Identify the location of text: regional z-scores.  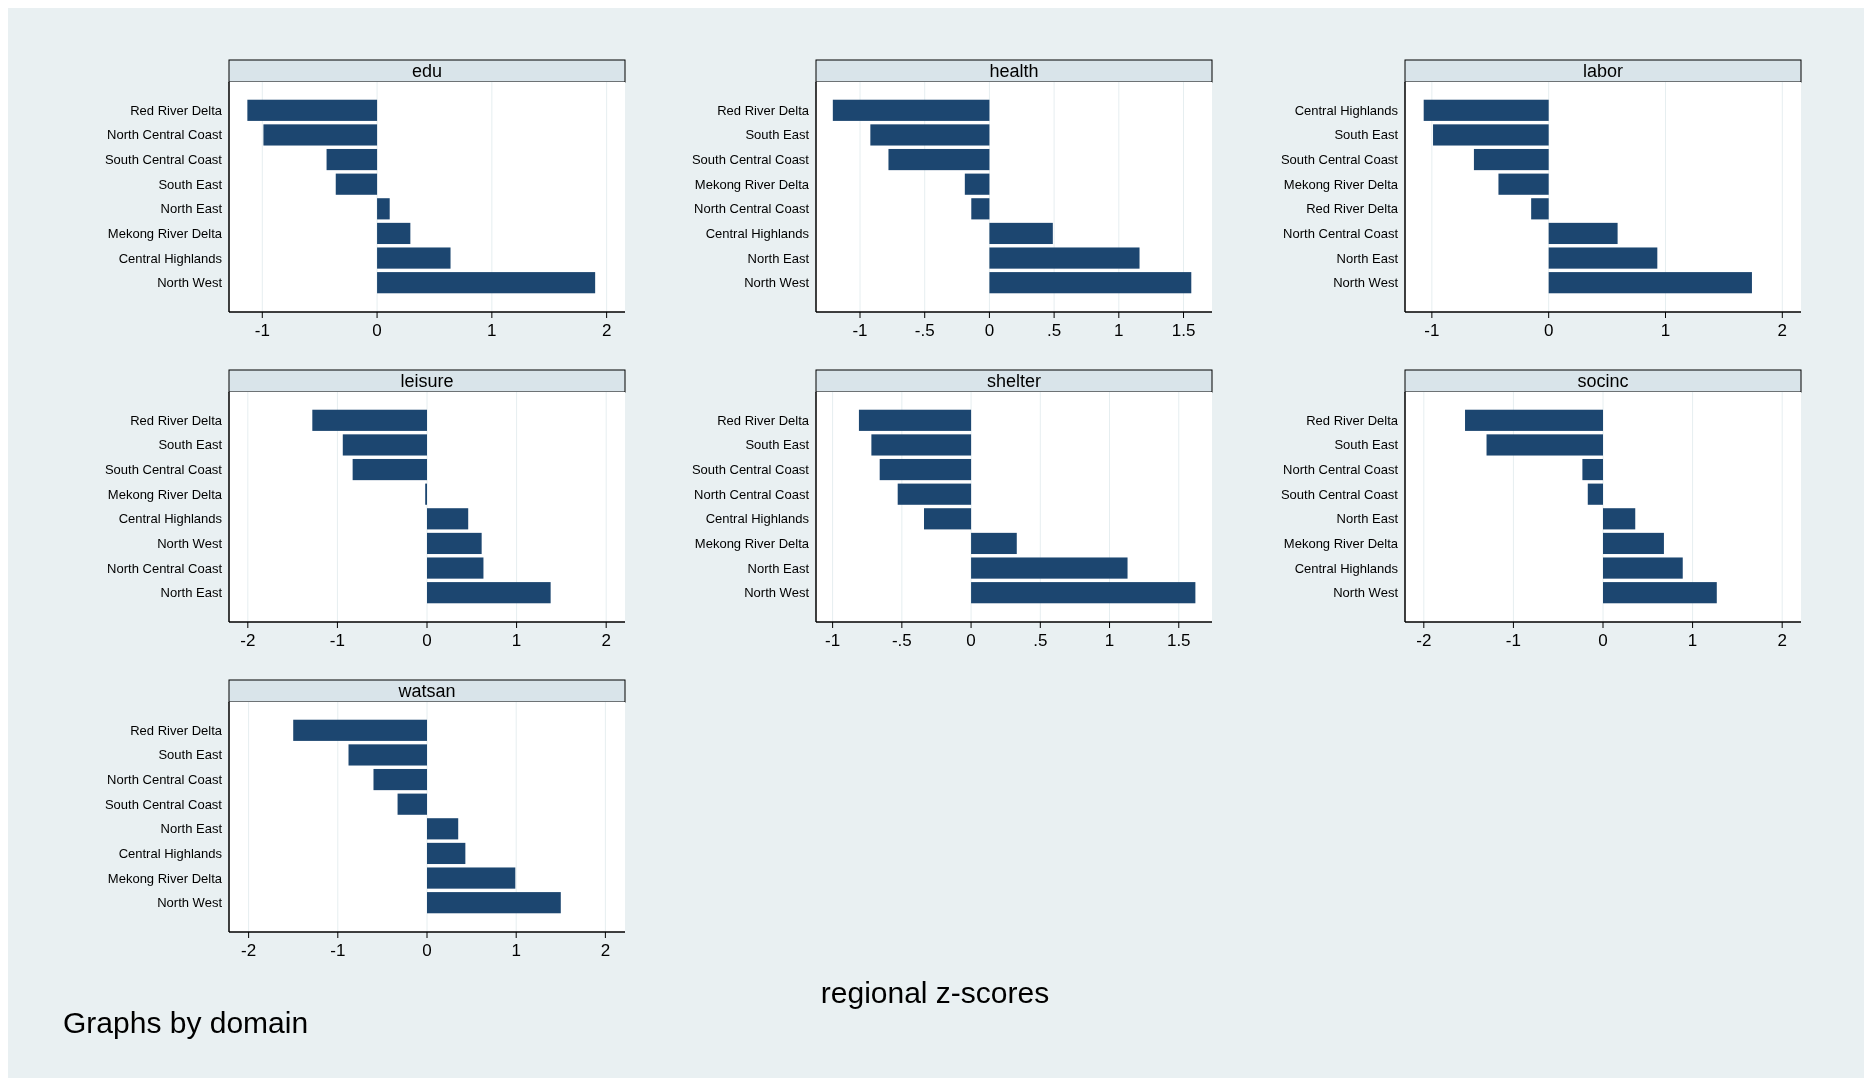
(935, 992).